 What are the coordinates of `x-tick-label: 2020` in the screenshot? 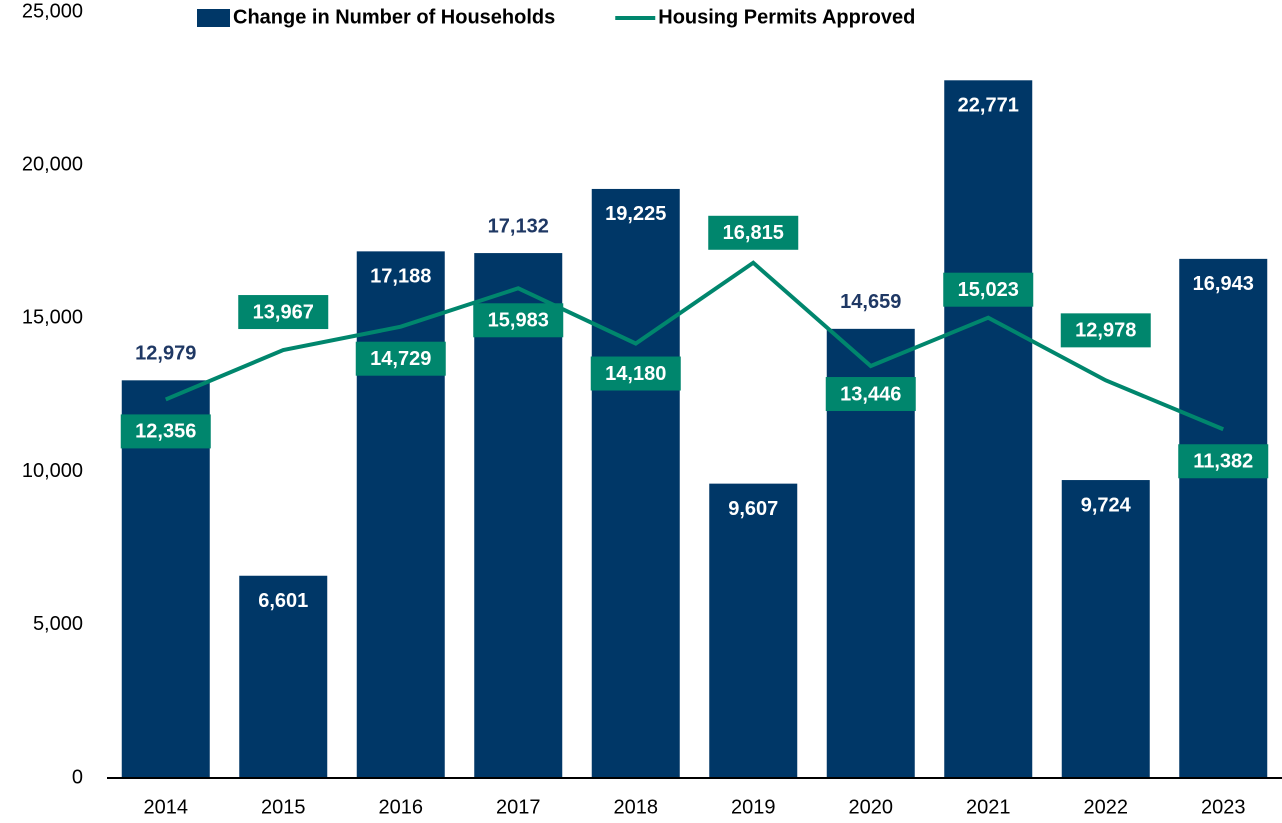 It's located at (871, 807).